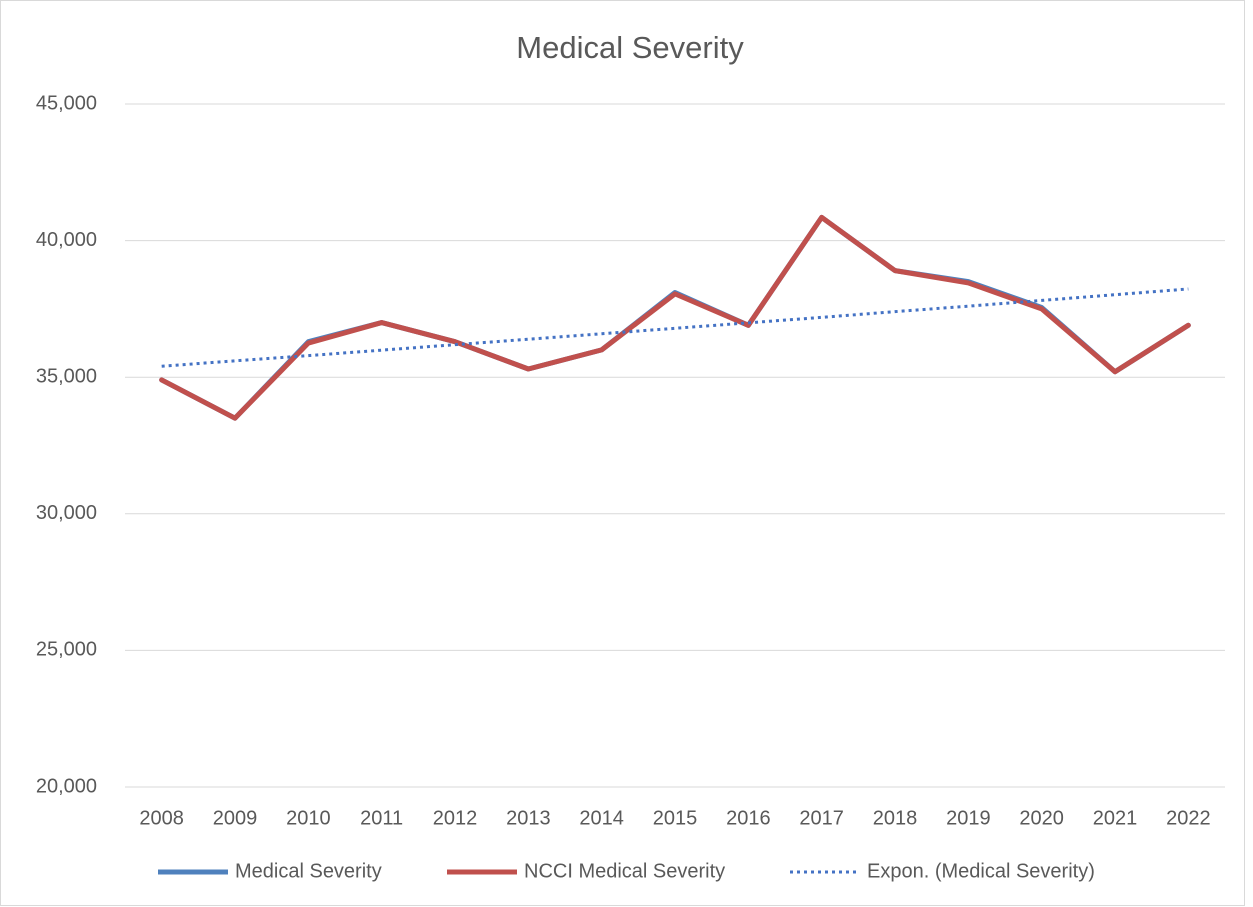  Describe the element at coordinates (308, 818) in the screenshot. I see `x-tick-label: 2010` at that location.